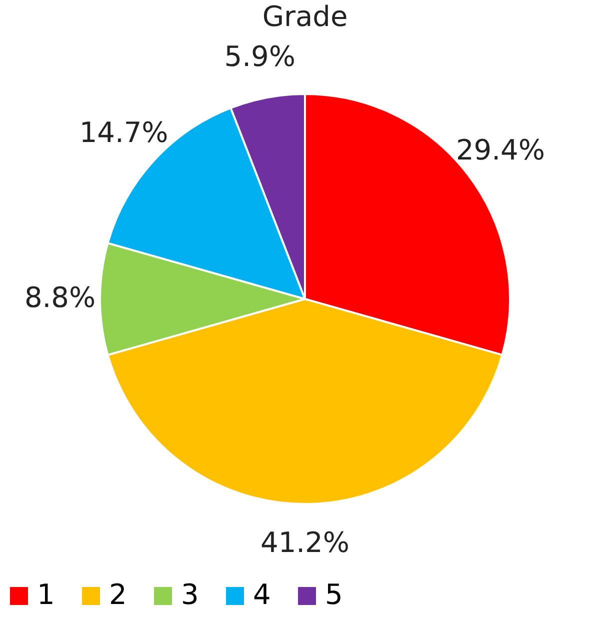  What do you see at coordinates (60, 297) in the screenshot?
I see `data-label: 8.8%` at bounding box center [60, 297].